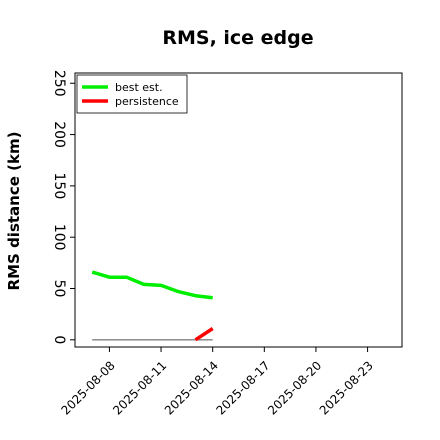 This screenshot has height=440, width=440. Describe the element at coordinates (59, 83) in the screenshot. I see `y-tick-label: 250` at that location.